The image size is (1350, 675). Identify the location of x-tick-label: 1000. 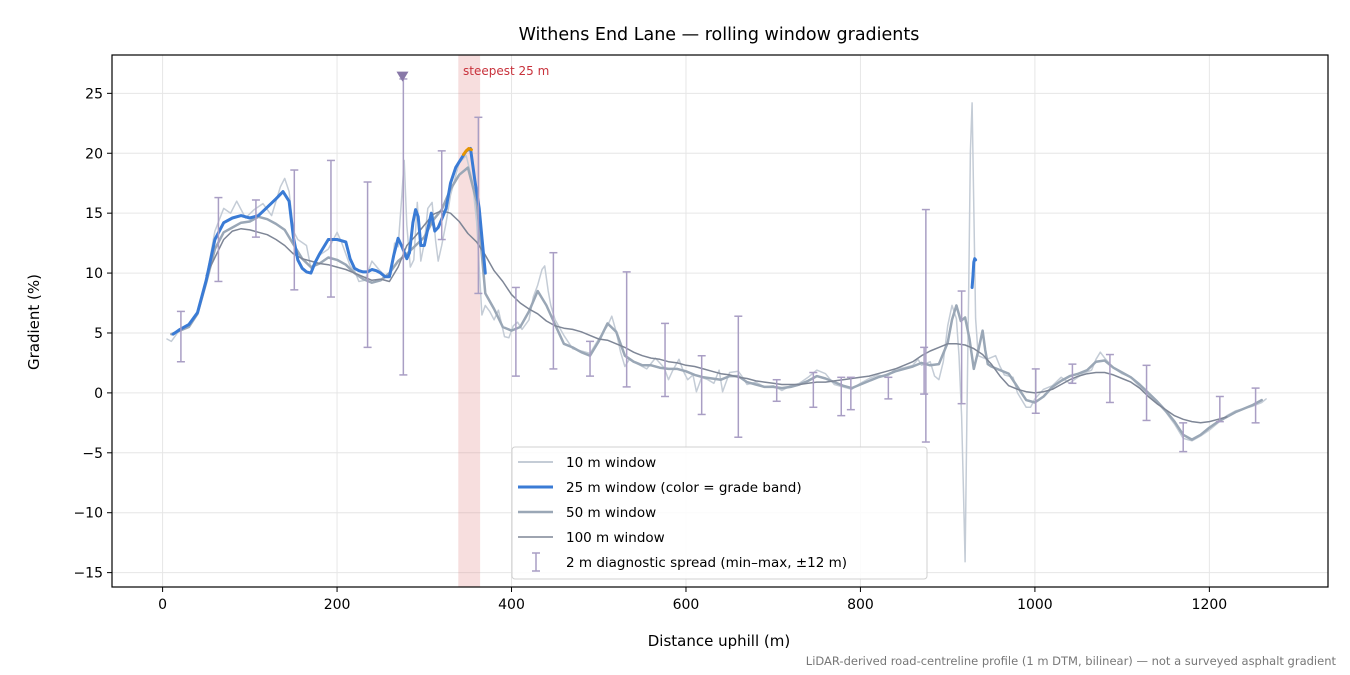
(1035, 605).